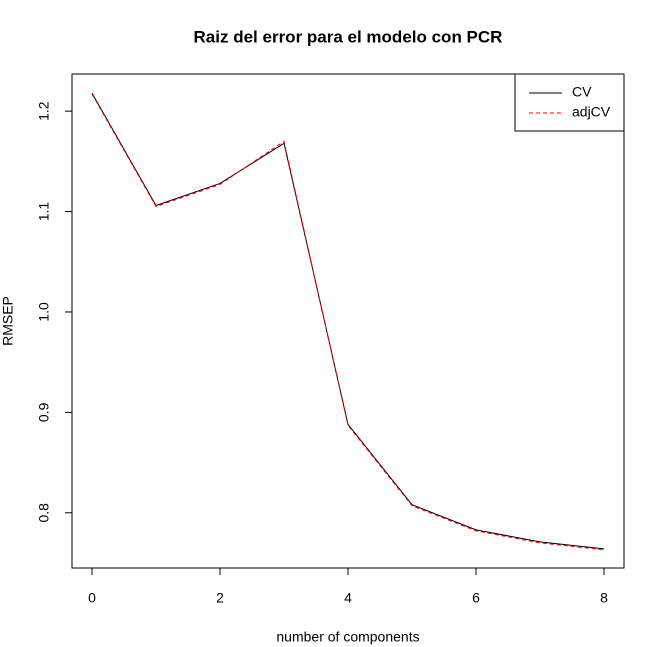 This screenshot has width=656, height=647. I want to click on x-tick-label: 8, so click(604, 598).